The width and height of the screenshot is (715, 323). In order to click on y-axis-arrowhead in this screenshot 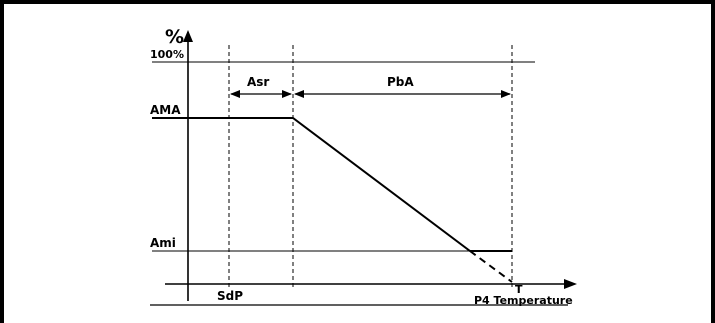, I will do `click(188, 36)`.